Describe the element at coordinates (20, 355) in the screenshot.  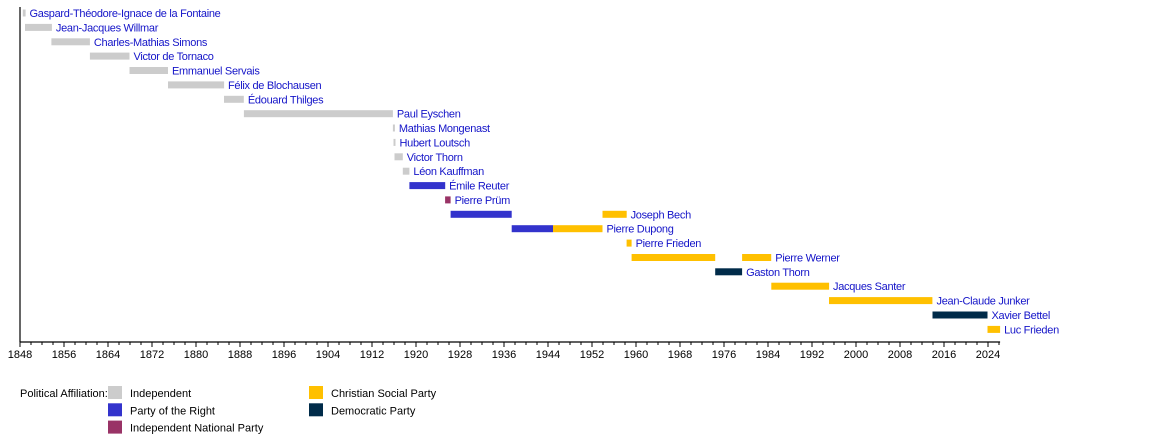
I see `x-tick-label: 1848` at that location.